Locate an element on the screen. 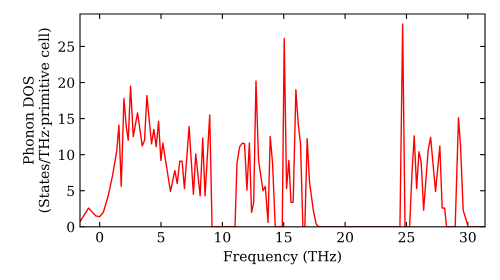  y-tick-label: 0 is located at coordinates (70, 227).